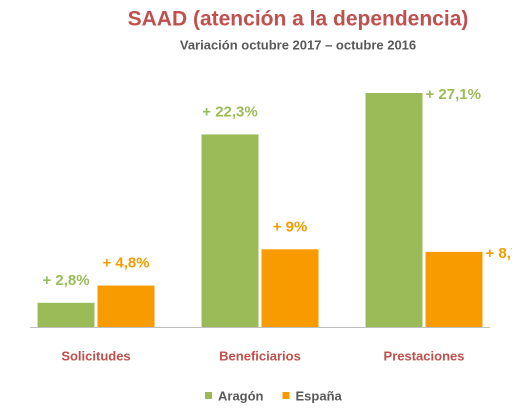 The height and width of the screenshot is (412, 512). What do you see at coordinates (229, 111) in the screenshot?
I see `data-label: + 22,3%` at bounding box center [229, 111].